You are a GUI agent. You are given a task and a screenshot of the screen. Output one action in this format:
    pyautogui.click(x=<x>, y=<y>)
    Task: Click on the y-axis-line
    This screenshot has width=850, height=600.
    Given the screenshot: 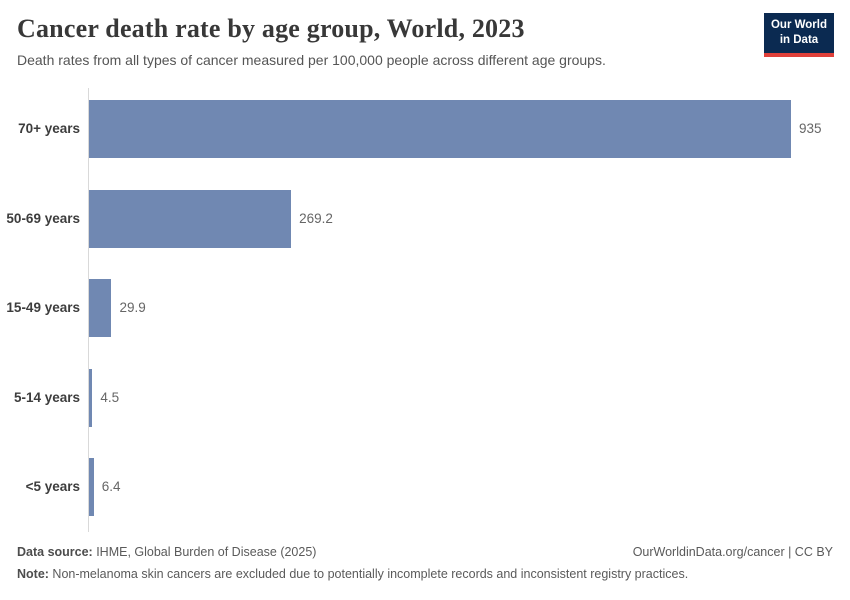 What is the action you would take?
    pyautogui.click(x=88, y=310)
    